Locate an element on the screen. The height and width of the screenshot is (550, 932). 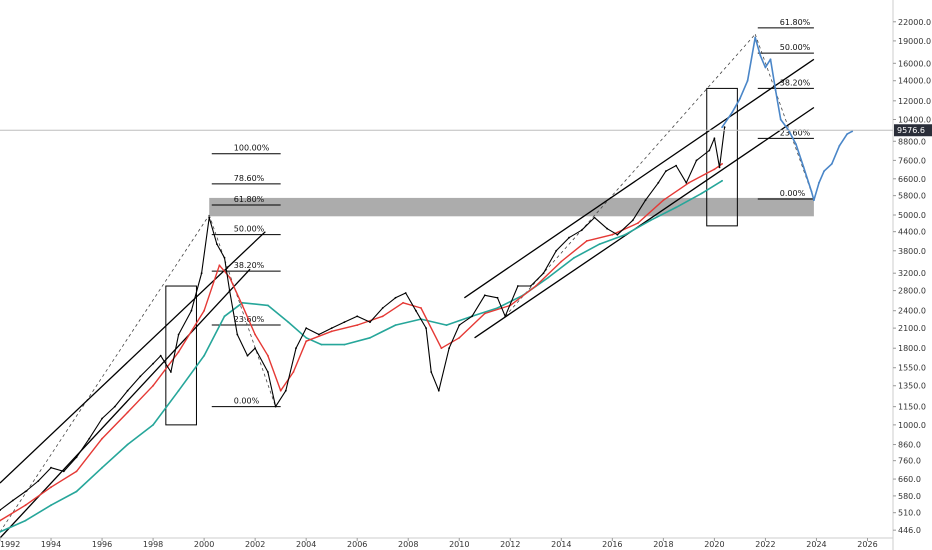
y-tick-label: 3800.0 is located at coordinates (912, 251).